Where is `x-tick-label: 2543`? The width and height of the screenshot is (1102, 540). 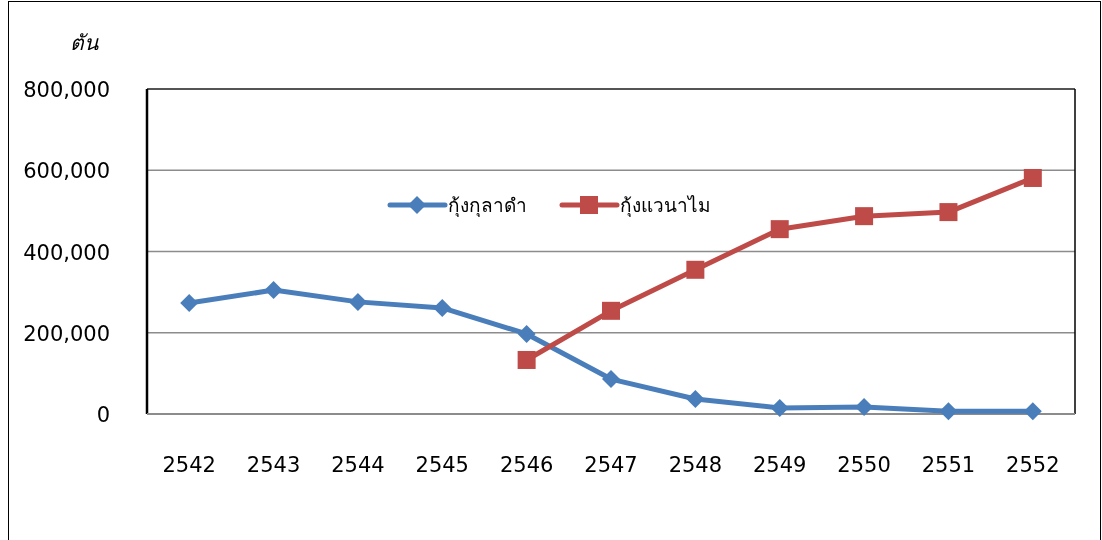 x-tick-label: 2543 is located at coordinates (273, 465).